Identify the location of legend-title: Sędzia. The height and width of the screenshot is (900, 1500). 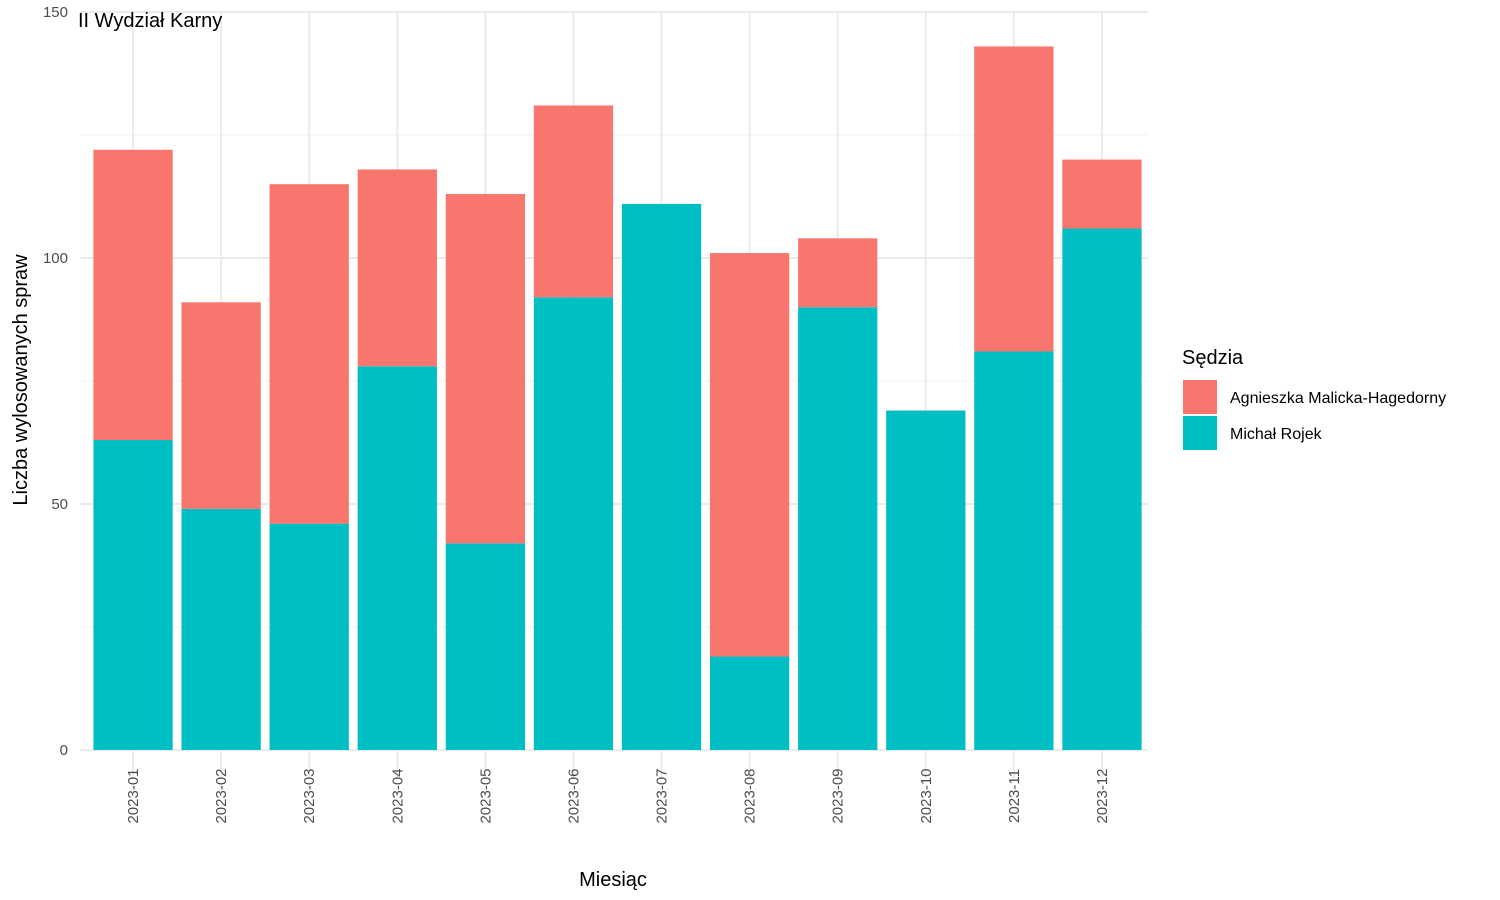
(1213, 358).